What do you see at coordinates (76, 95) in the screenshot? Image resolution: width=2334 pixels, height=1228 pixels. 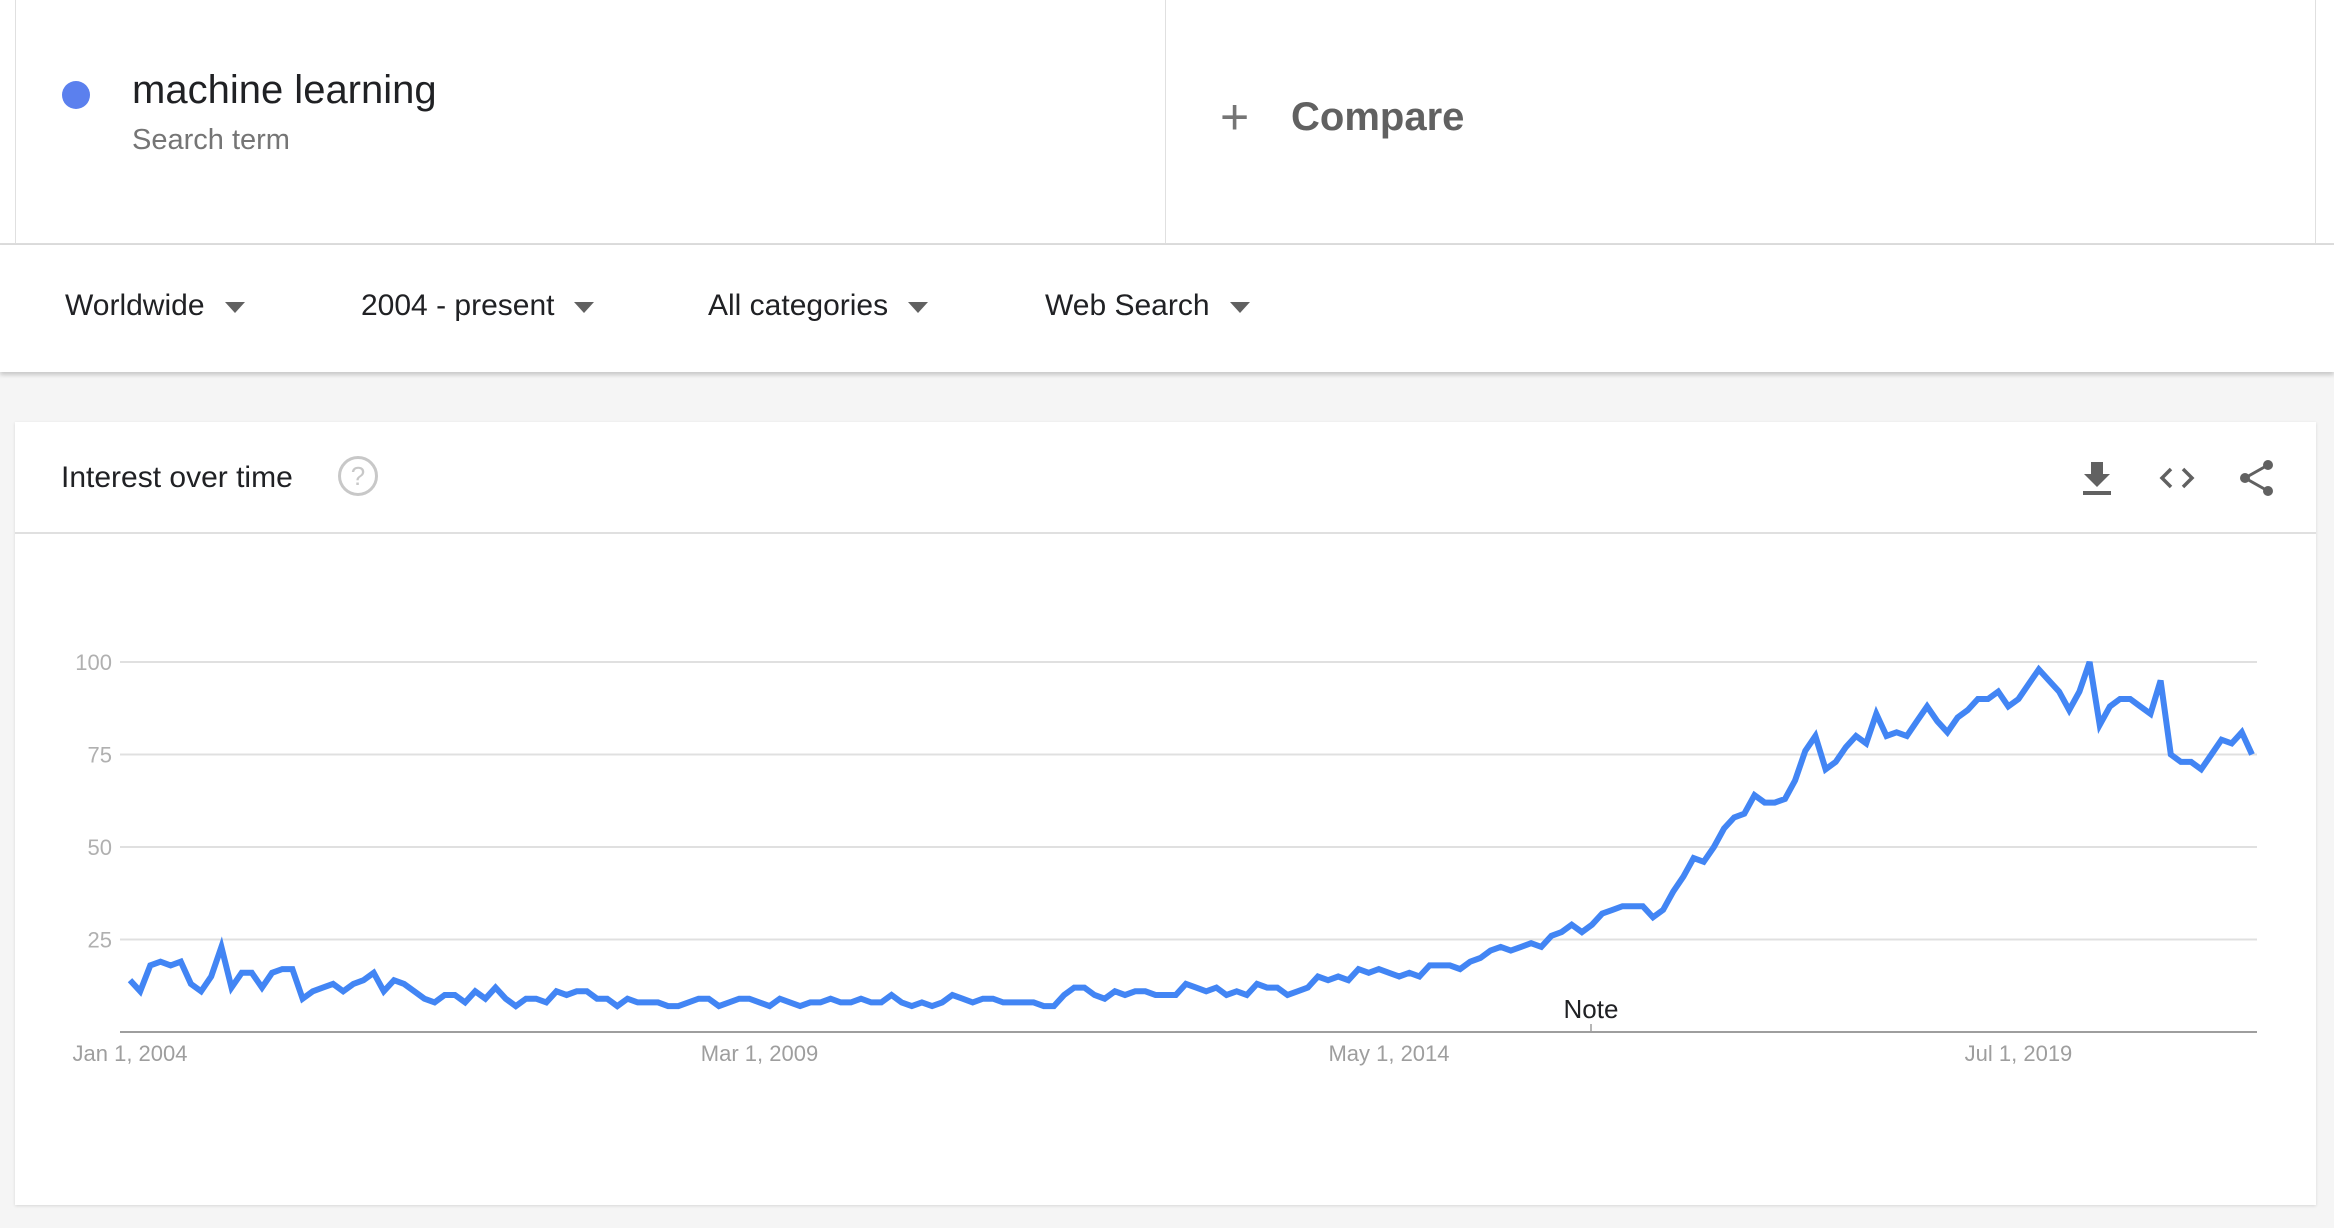 I see `series-color-dot` at bounding box center [76, 95].